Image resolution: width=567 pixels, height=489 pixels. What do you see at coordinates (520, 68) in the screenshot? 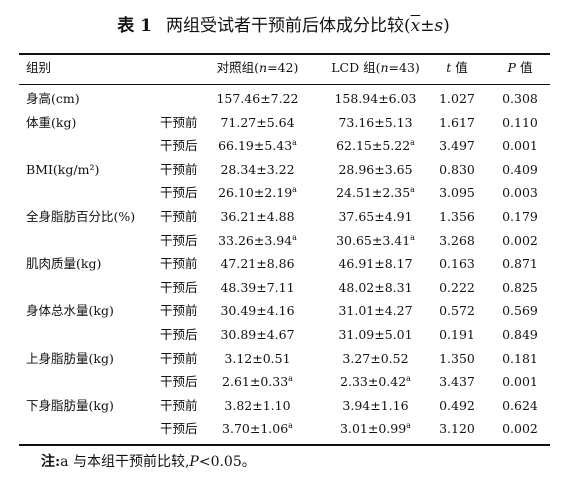
I see `header-p-value: P 值` at bounding box center [520, 68].